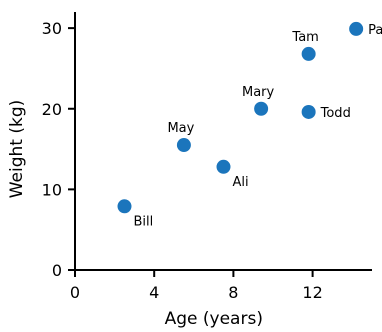  I want to click on point-label-paul: Paul, so click(375, 30).